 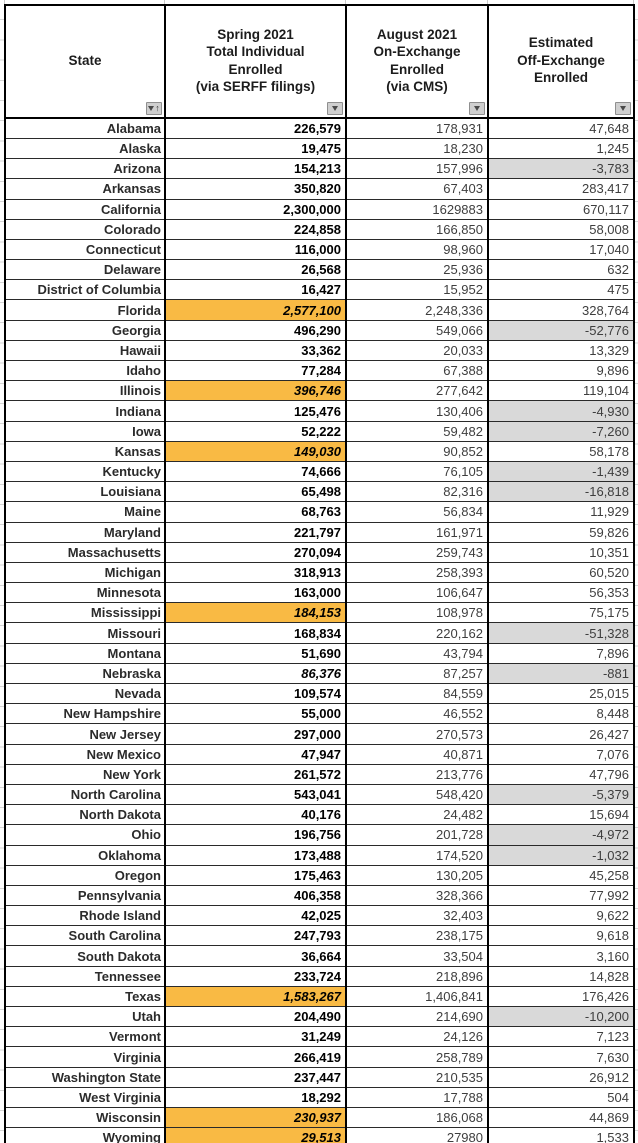 What do you see at coordinates (417, 1077) in the screenshot?
I see `august-cell: 210,535` at bounding box center [417, 1077].